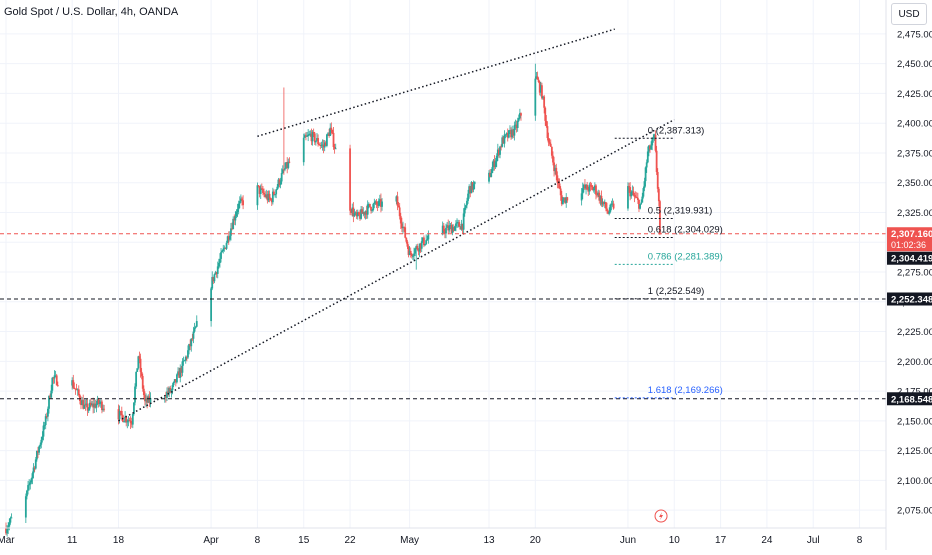  I want to click on y-tick-label: 2,325.000, so click(914, 213).